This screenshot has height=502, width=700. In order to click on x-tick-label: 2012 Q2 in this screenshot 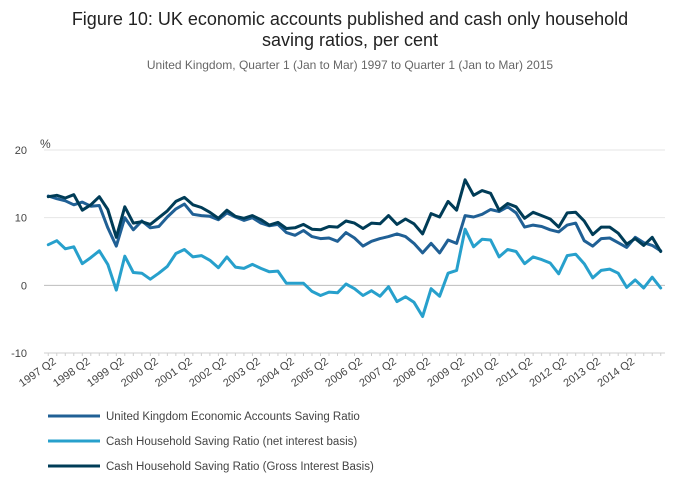, I will do `click(547, 373)`.